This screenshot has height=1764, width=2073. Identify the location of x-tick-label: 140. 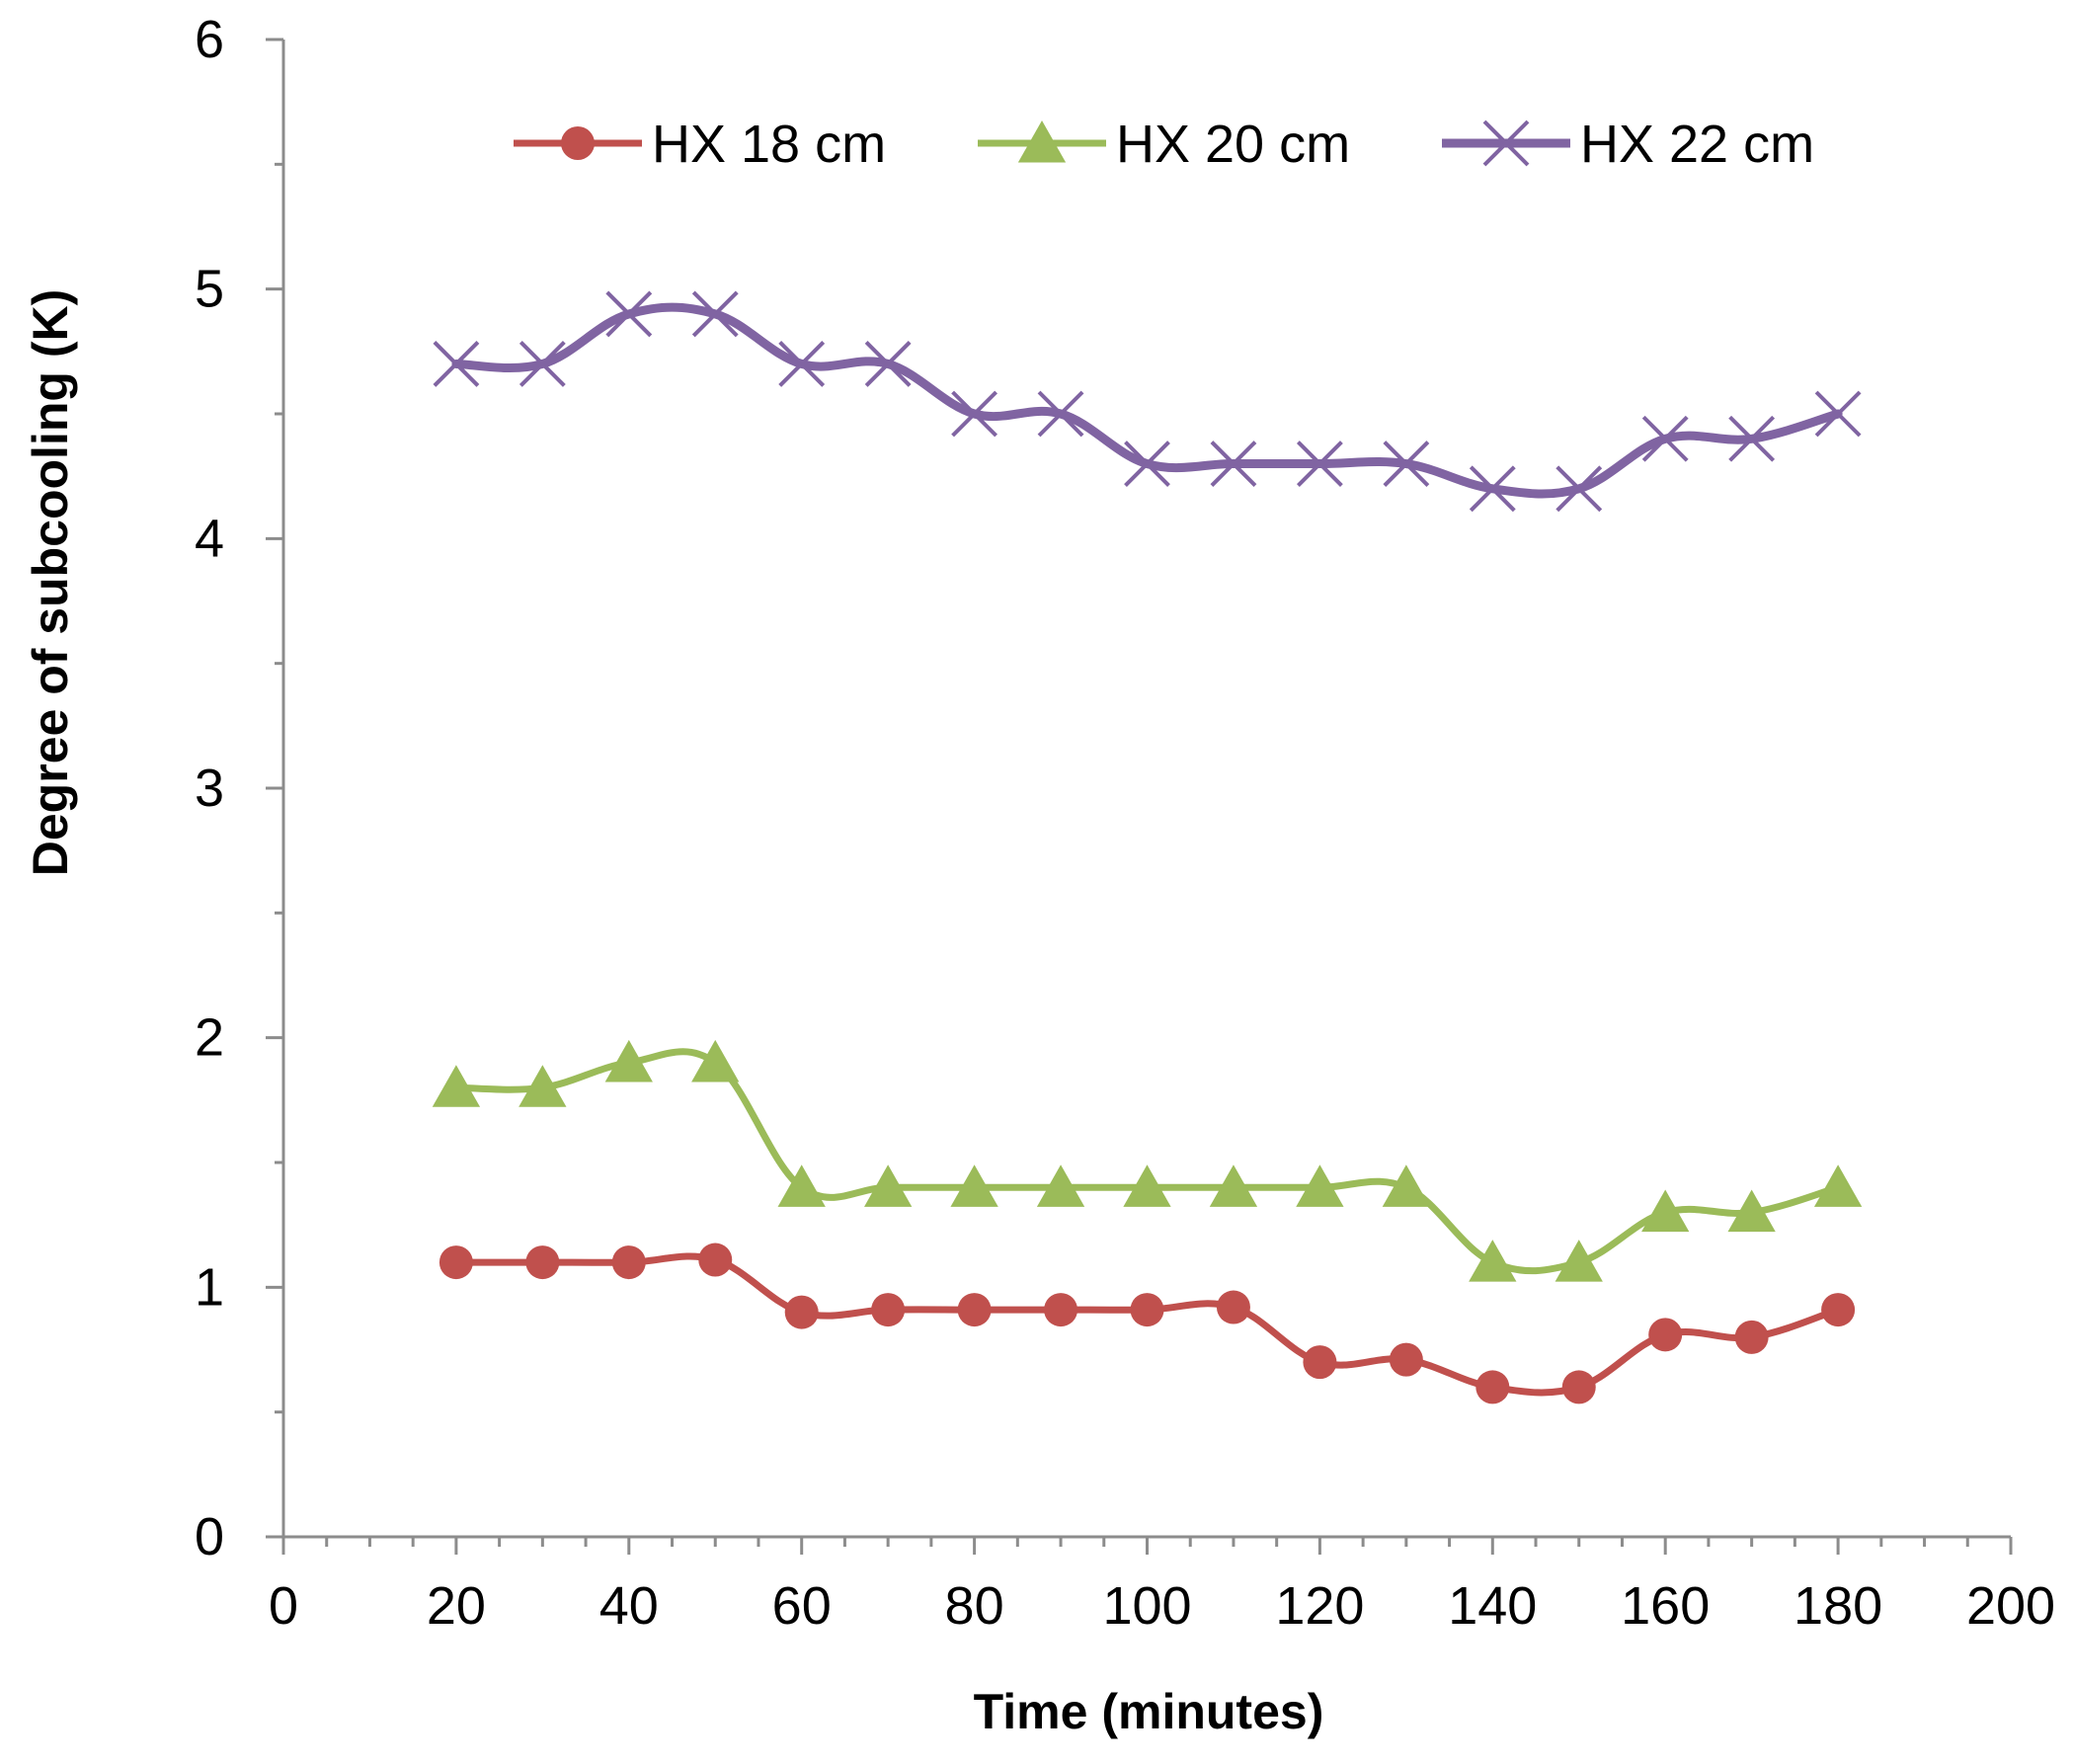
(1492, 1606).